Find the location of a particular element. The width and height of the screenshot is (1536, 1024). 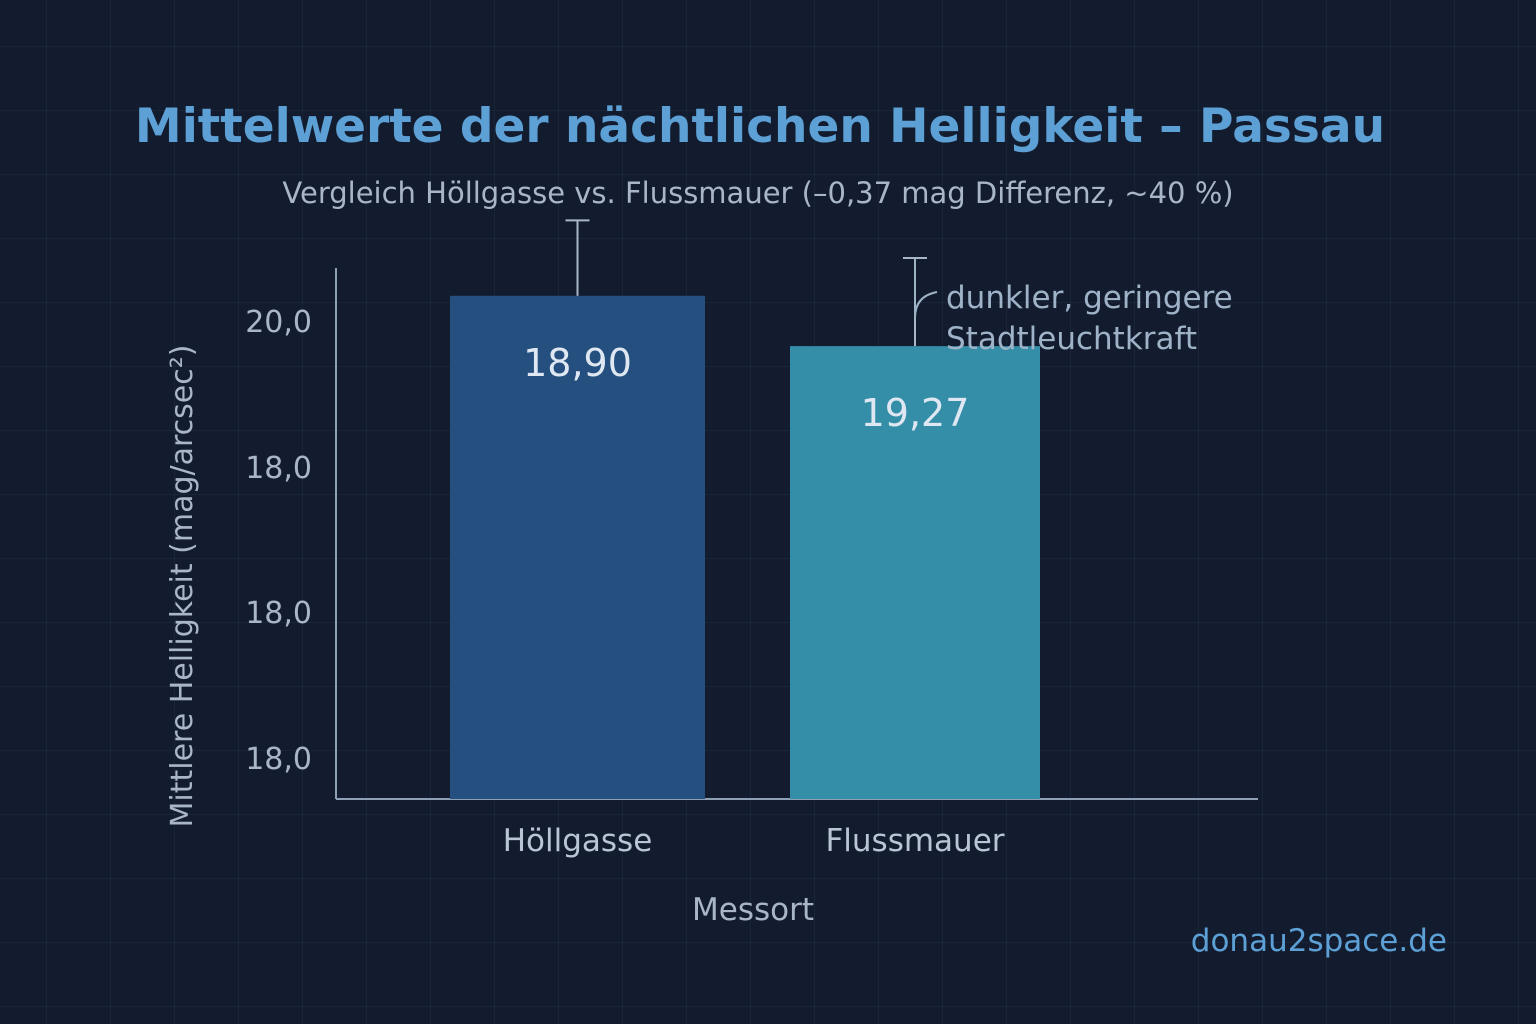

y-axis-title: Mittlere Helligkeit (mag/arcsec²) is located at coordinates (182, 586).